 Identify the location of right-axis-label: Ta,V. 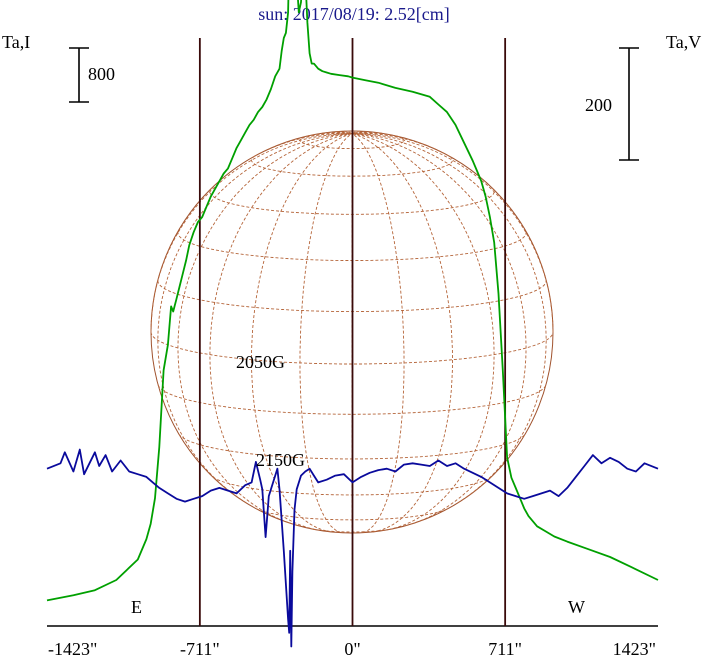
(683, 42).